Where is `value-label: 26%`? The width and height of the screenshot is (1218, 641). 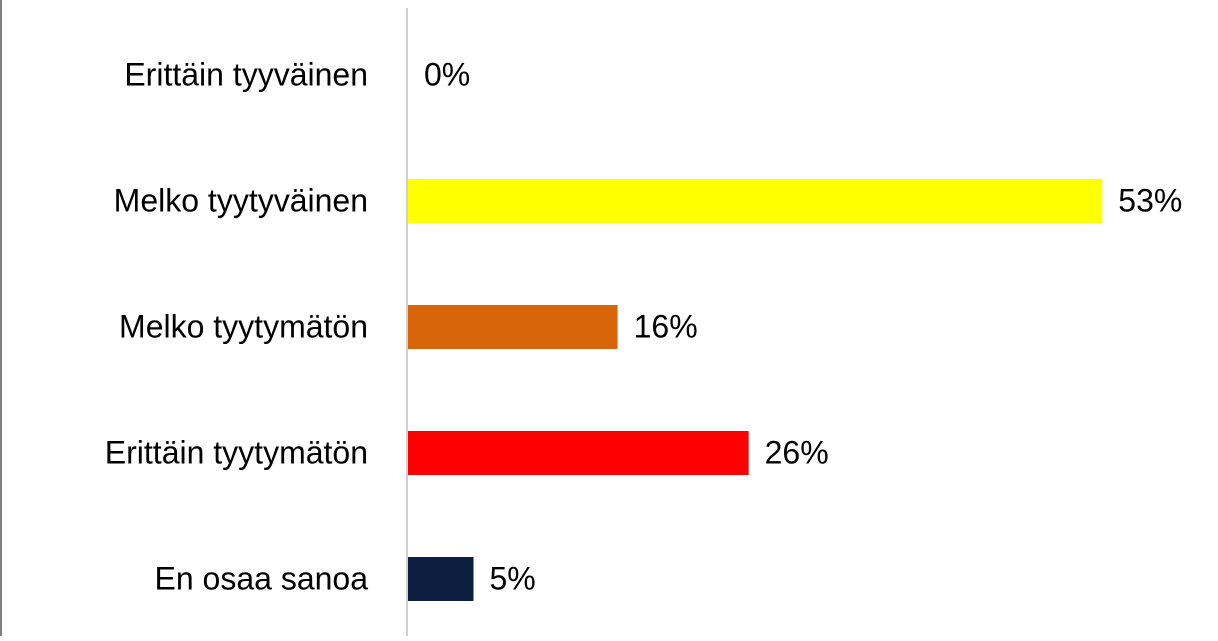
value-label: 26% is located at coordinates (797, 452).